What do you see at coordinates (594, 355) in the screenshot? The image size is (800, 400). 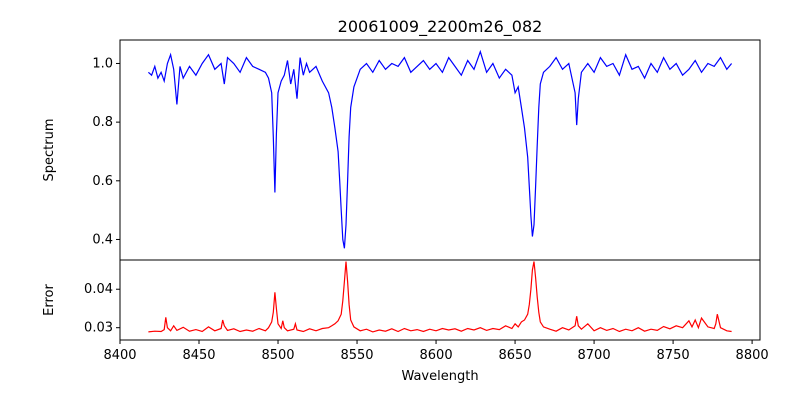 I see `error-x-tick-label: 8700` at bounding box center [594, 355].